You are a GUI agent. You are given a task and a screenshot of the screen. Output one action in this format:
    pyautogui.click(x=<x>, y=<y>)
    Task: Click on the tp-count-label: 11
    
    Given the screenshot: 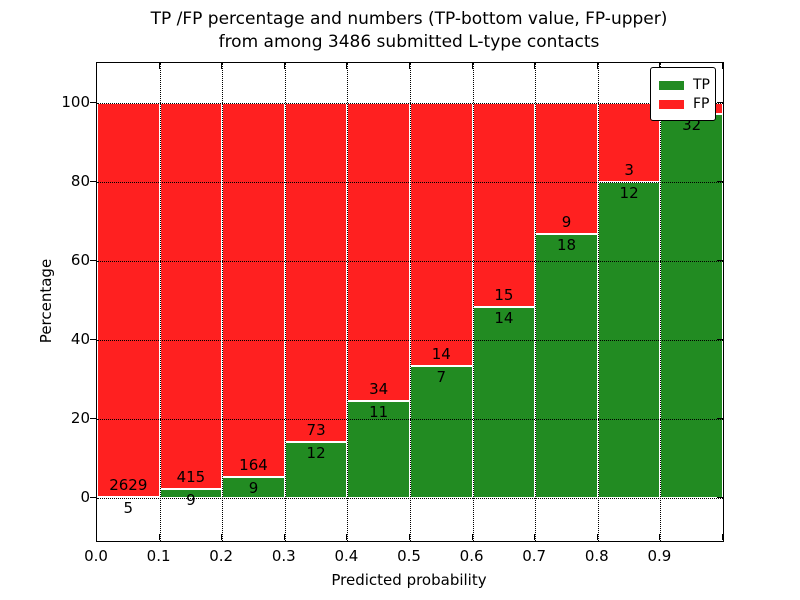 What is the action you would take?
    pyautogui.click(x=379, y=411)
    